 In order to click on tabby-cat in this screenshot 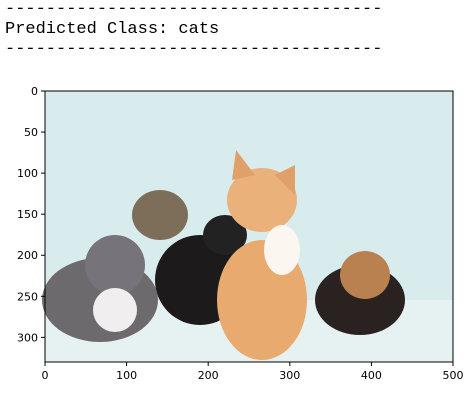, I will do `click(160, 215)`.